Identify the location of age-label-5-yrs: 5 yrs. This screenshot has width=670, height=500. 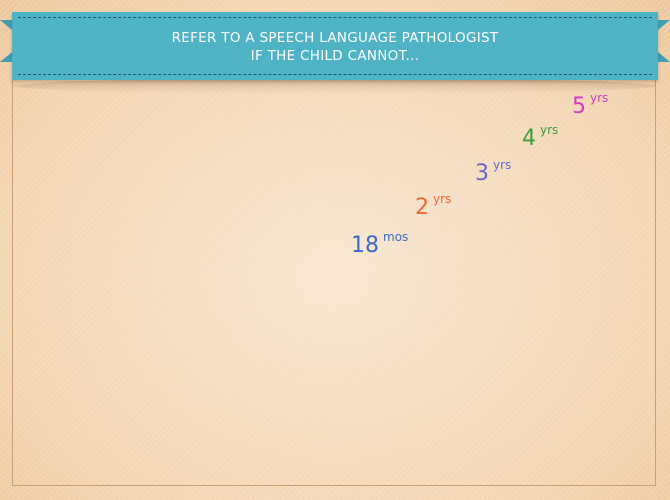
(590, 105).